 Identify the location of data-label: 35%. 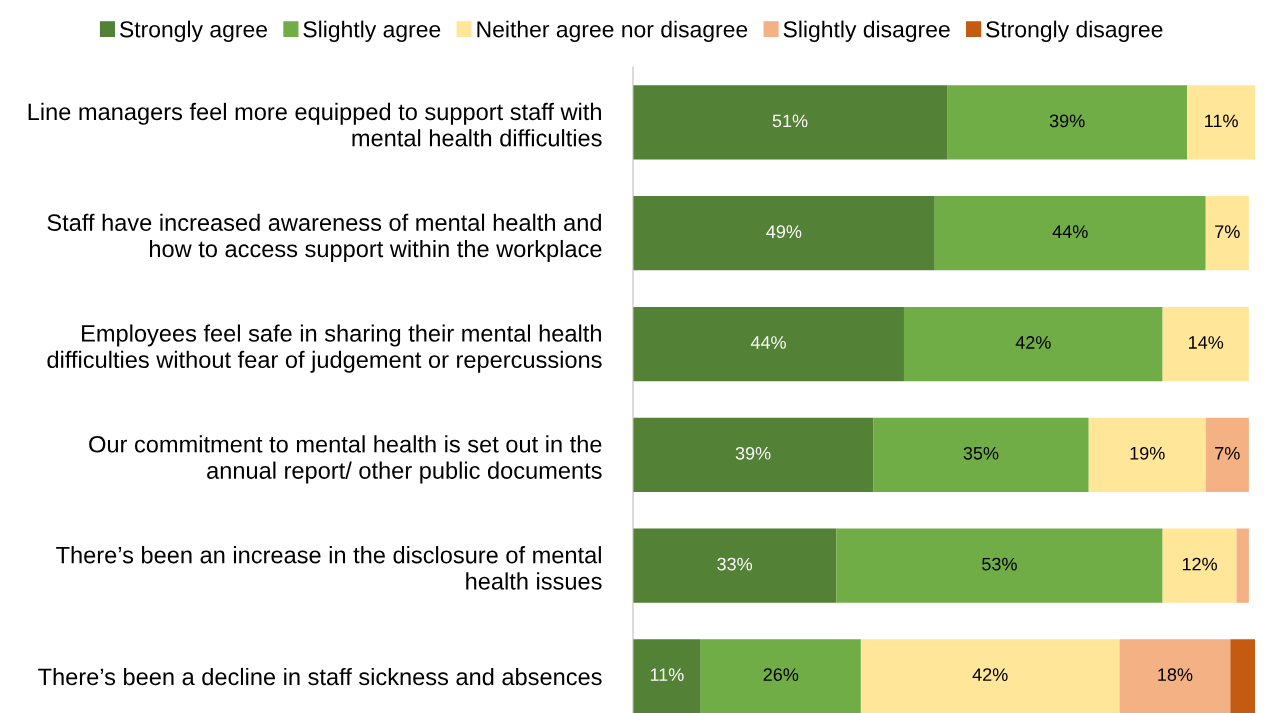
(981, 453).